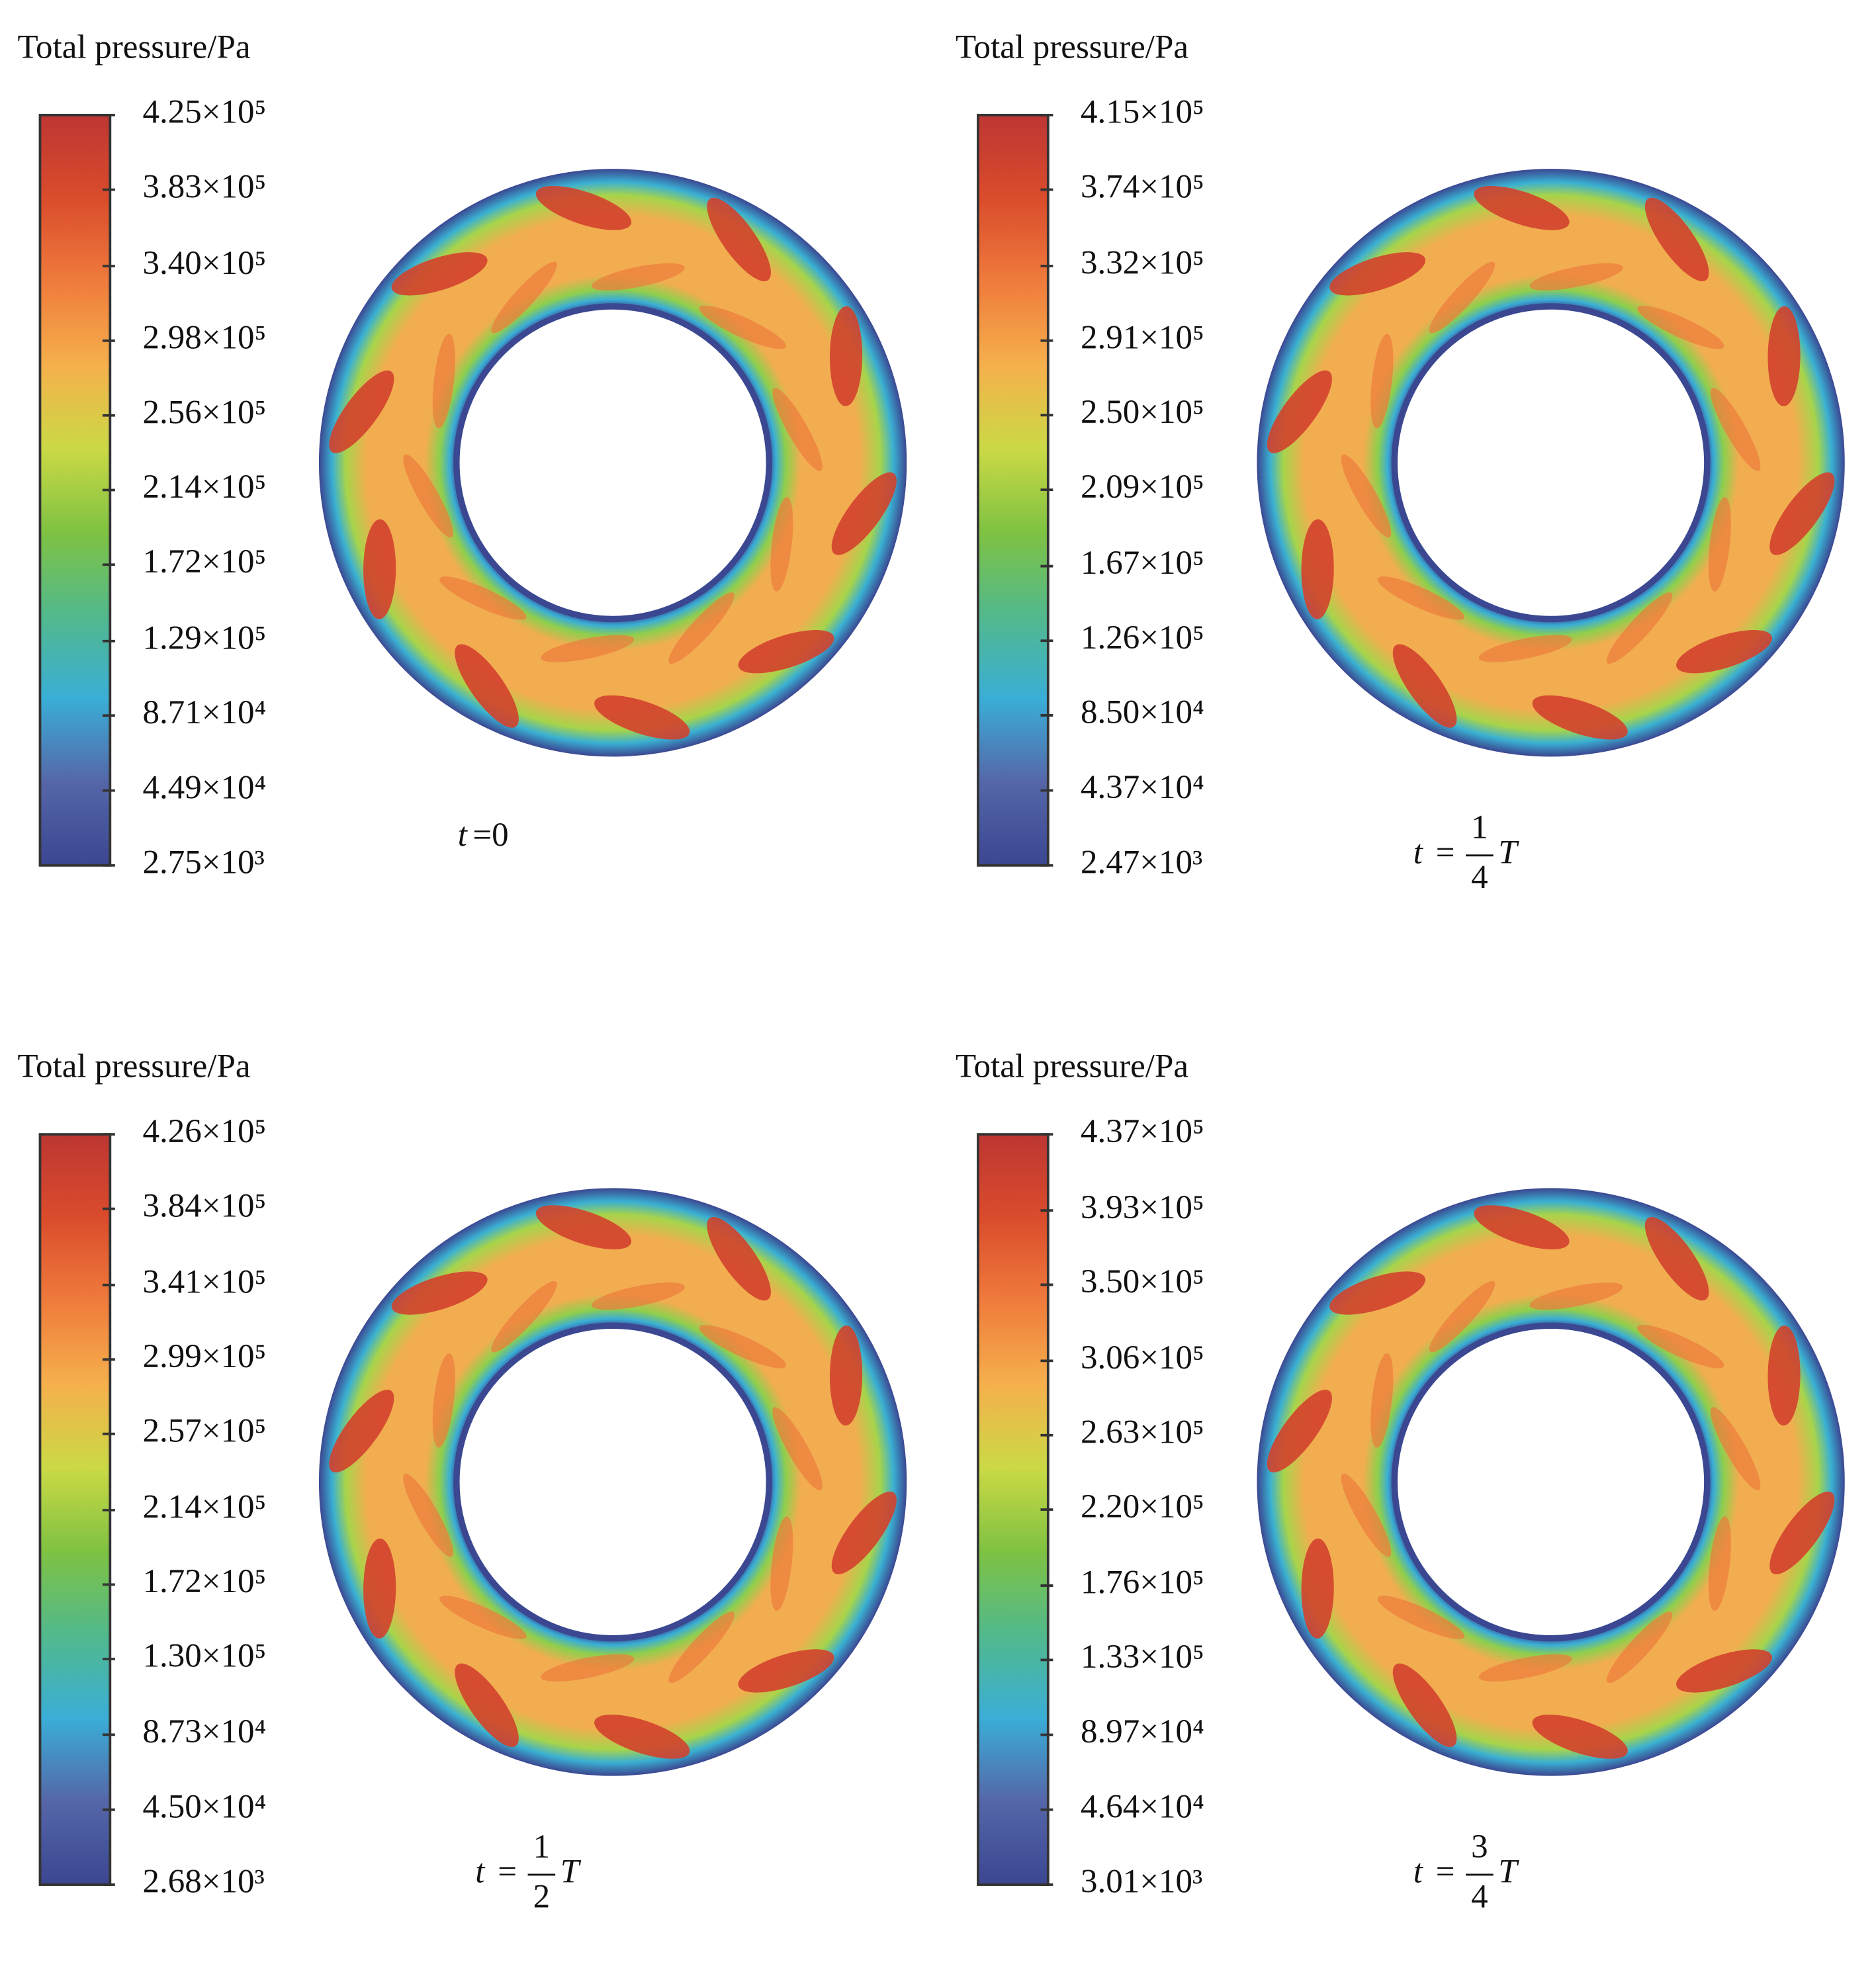 The image size is (1876, 1976). What do you see at coordinates (1142, 412) in the screenshot?
I see `colorbar-tick-label: 2.50×10⁵` at bounding box center [1142, 412].